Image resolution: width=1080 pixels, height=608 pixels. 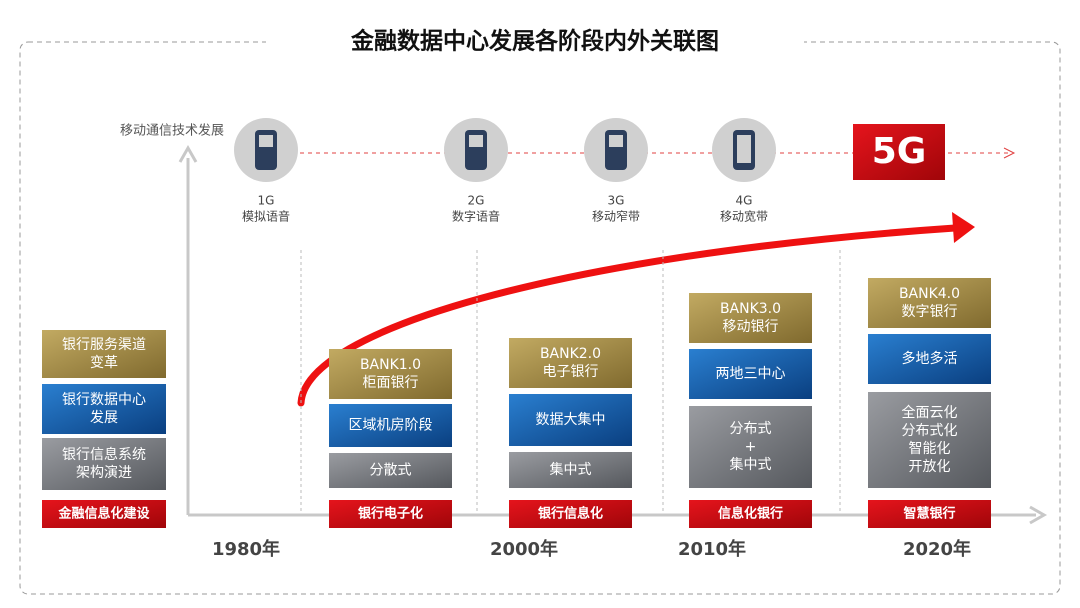 I want to click on stage-footer-text: 银行电子化, so click(x=390, y=514).